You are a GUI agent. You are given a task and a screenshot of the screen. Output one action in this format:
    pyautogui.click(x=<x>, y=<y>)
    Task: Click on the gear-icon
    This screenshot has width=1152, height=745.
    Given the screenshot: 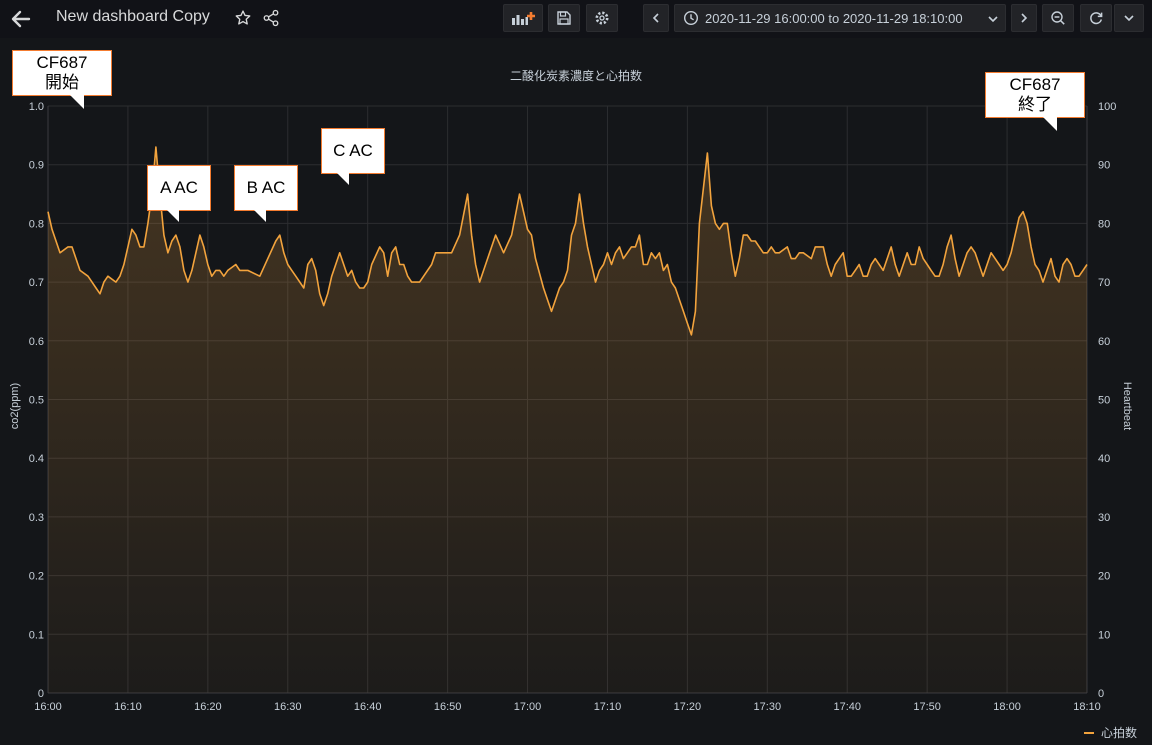 What is the action you would take?
    pyautogui.click(x=602, y=18)
    